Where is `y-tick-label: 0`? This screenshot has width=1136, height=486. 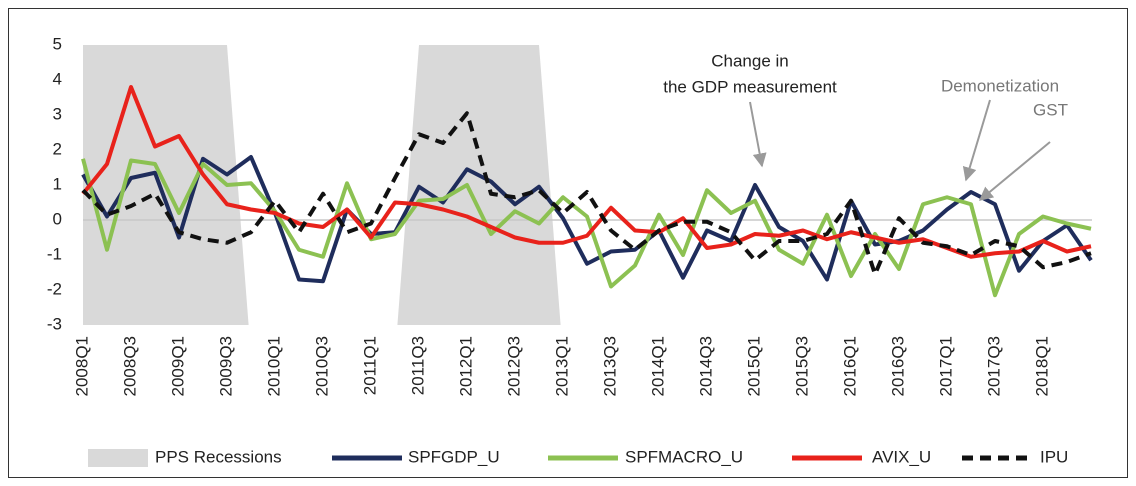
y-tick-label: 0 is located at coordinates (57, 218).